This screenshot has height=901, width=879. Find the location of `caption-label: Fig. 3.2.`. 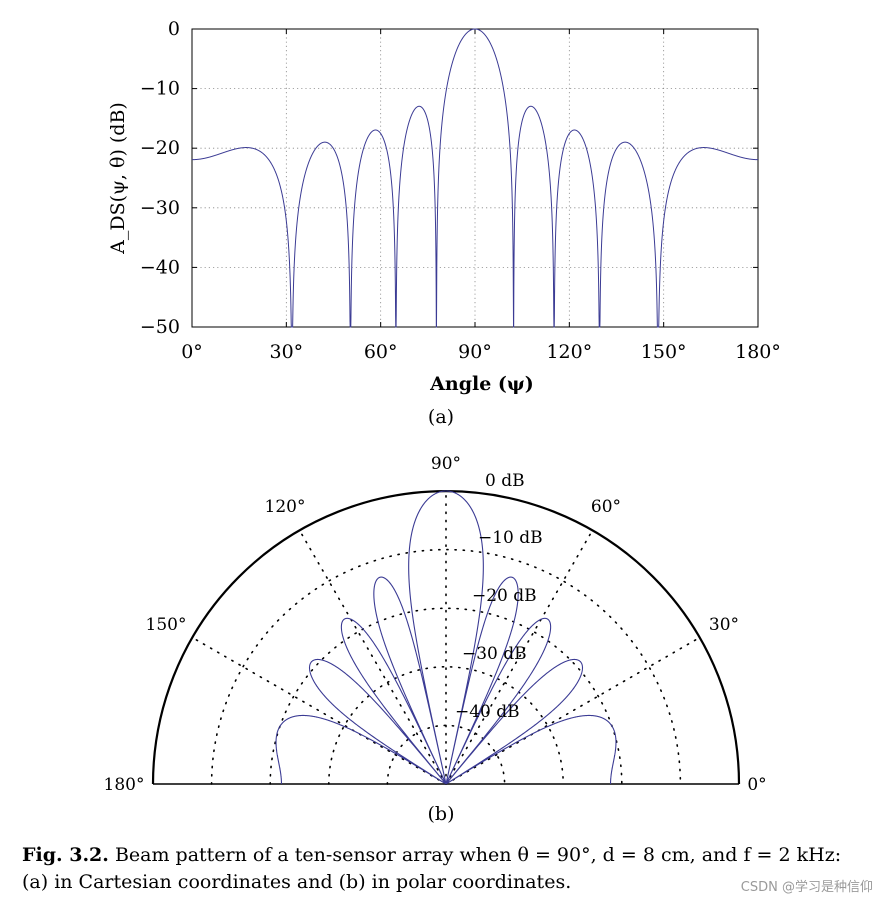

caption-label: Fig. 3.2. is located at coordinates (65, 855).